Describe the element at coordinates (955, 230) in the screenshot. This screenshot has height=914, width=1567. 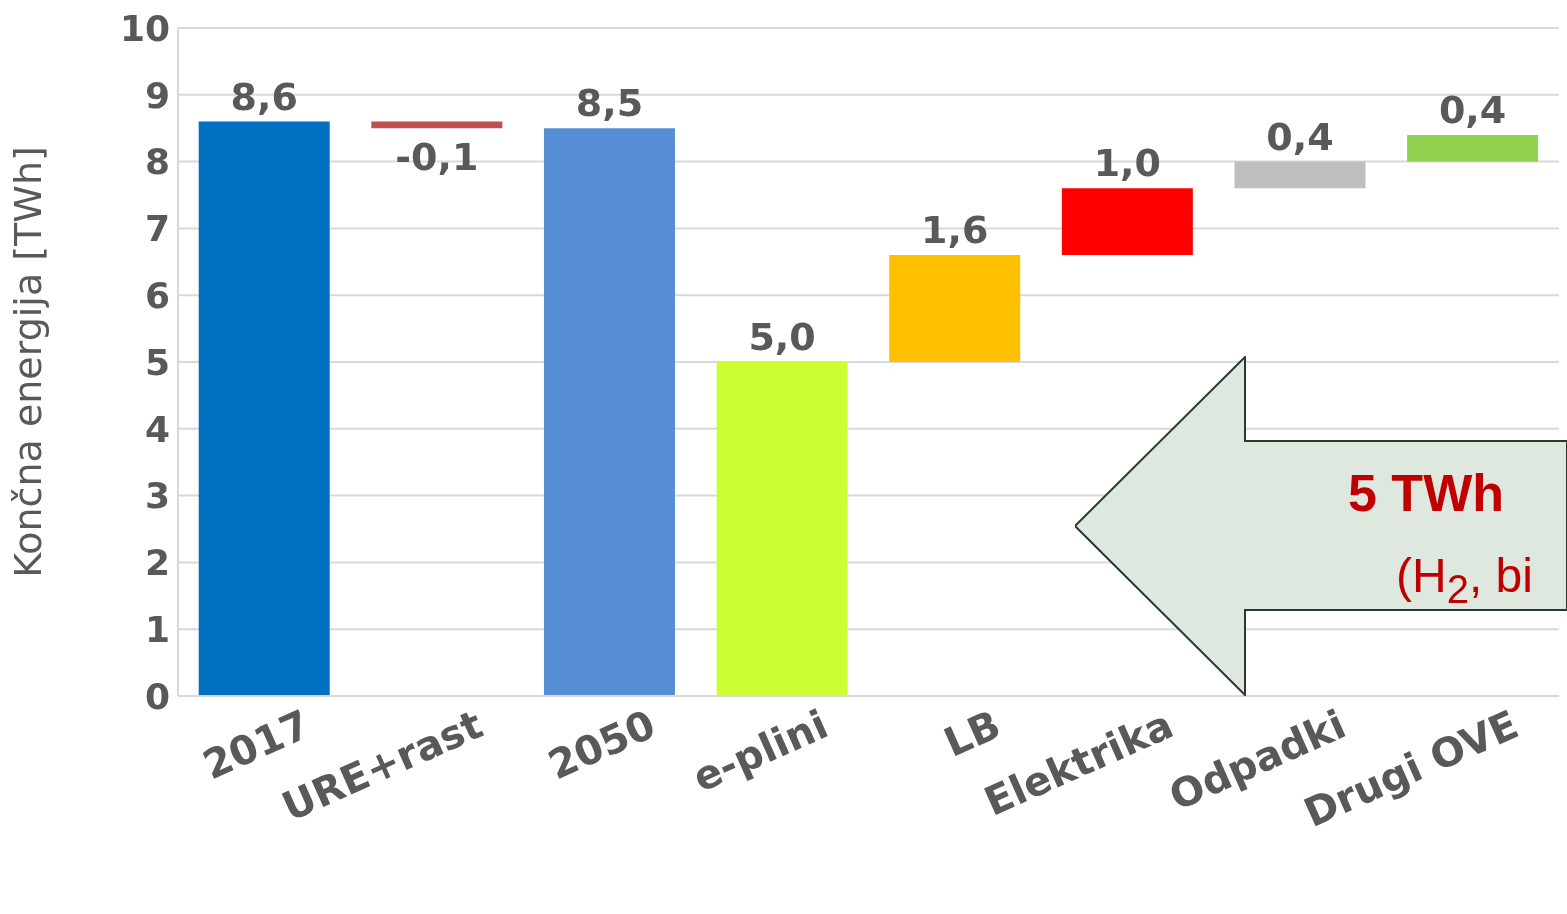
I see `data-label: 1,6` at that location.